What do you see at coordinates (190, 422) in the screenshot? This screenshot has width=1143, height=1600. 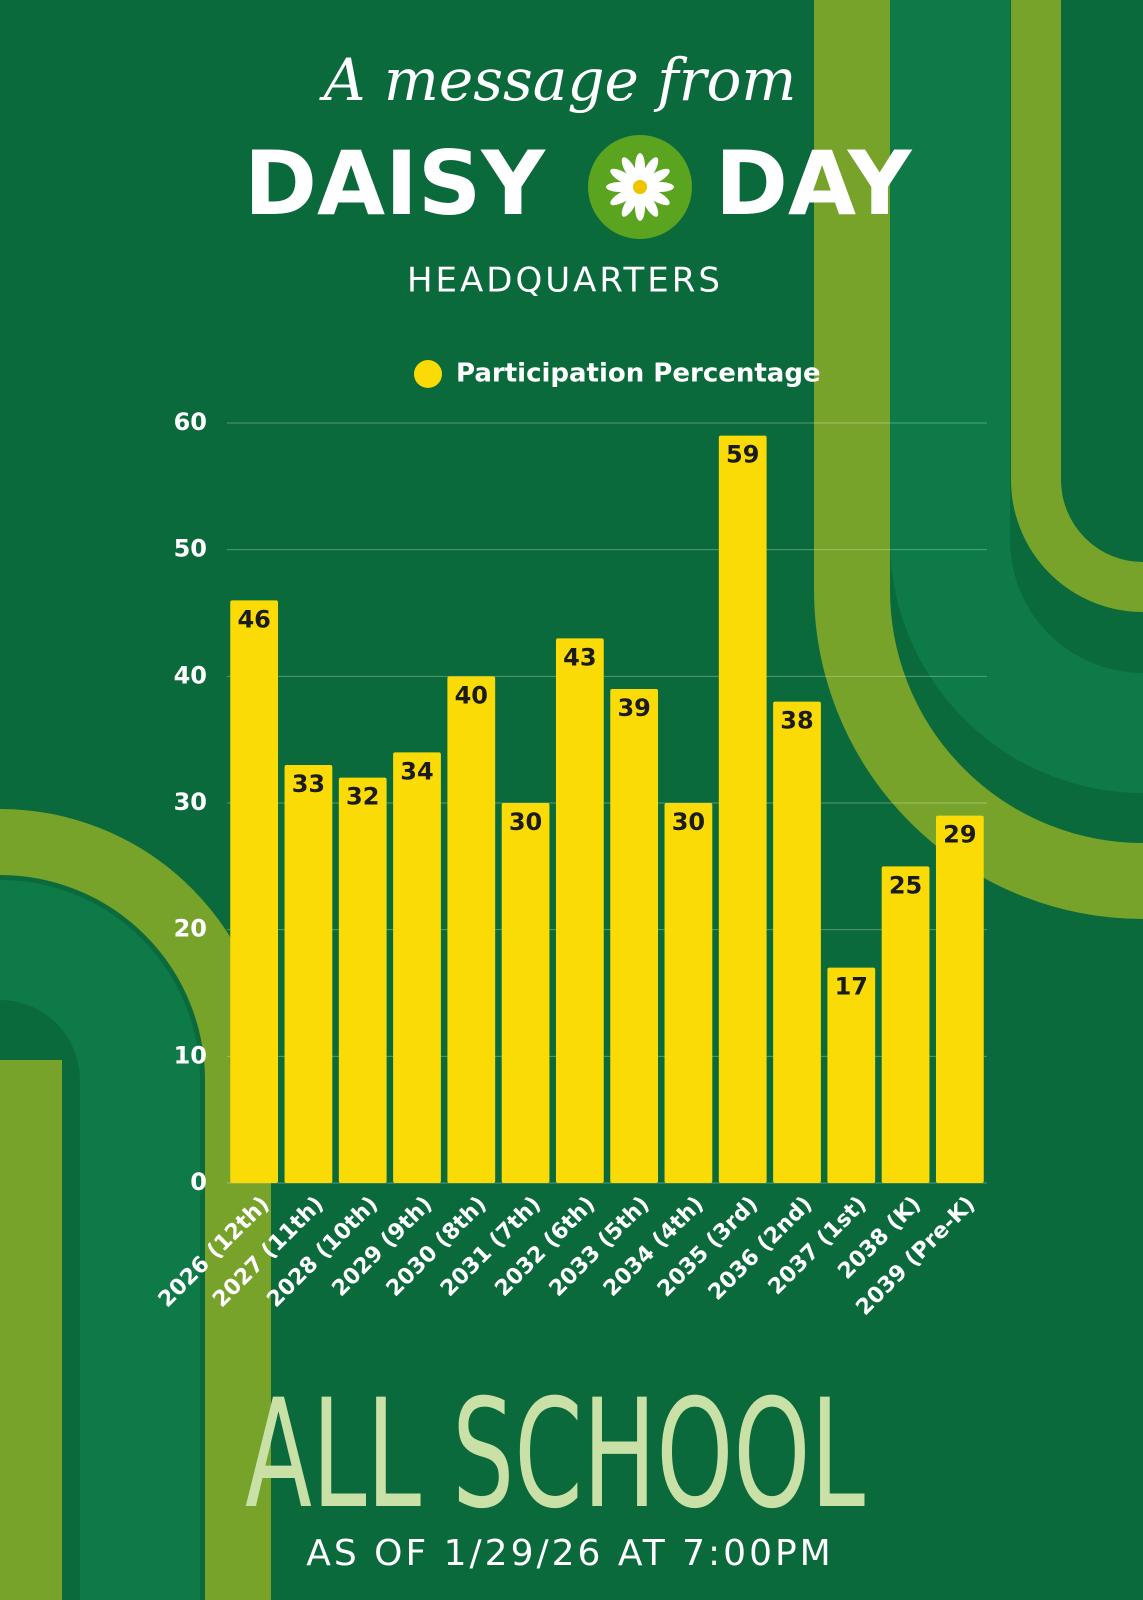 I see `y-tick-label: 60` at bounding box center [190, 422].